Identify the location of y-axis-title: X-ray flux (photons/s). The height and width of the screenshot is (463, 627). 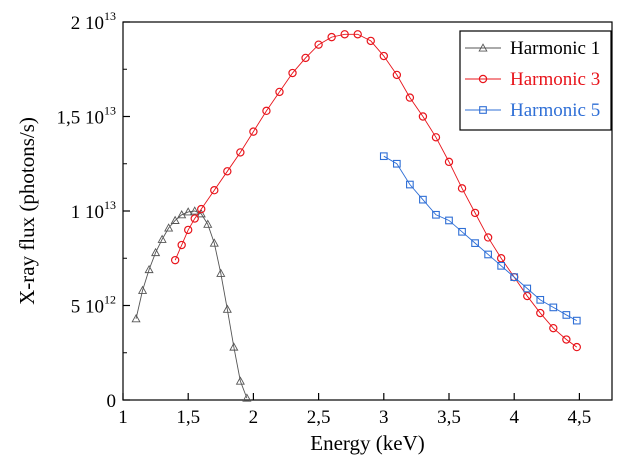
(27, 211).